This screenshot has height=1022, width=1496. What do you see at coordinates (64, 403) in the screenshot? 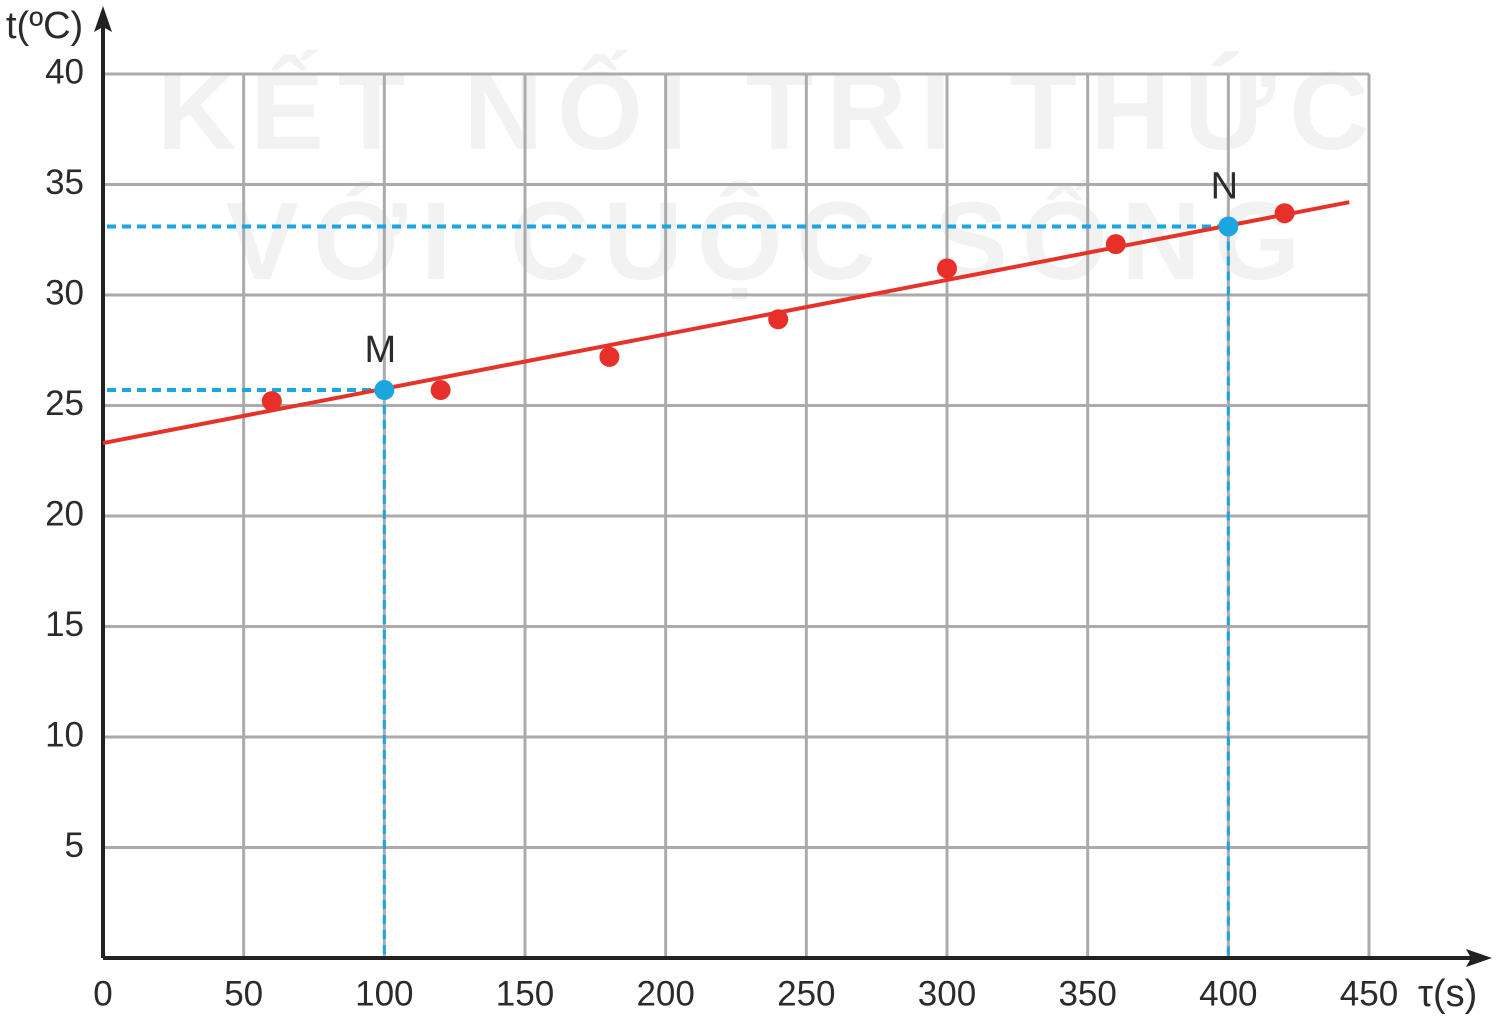
I see `y-tick-label: 25` at bounding box center [64, 403].